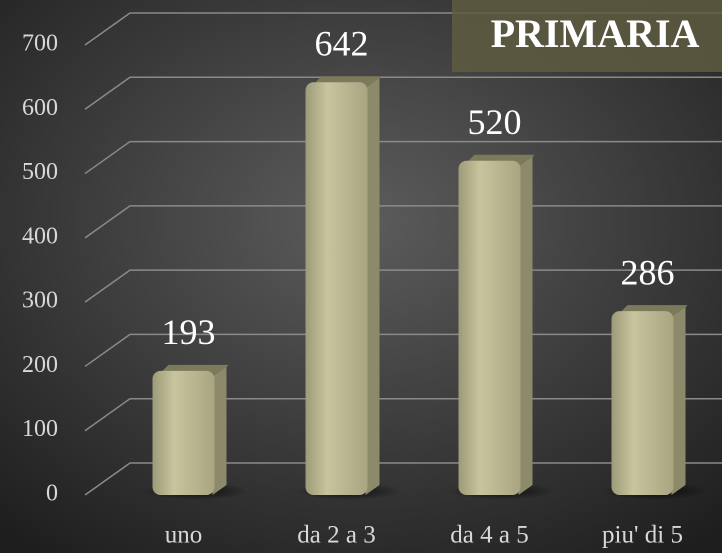 This screenshot has width=722, height=553. Describe the element at coordinates (40, 365) in the screenshot. I see `y-tick-label: 200` at that location.